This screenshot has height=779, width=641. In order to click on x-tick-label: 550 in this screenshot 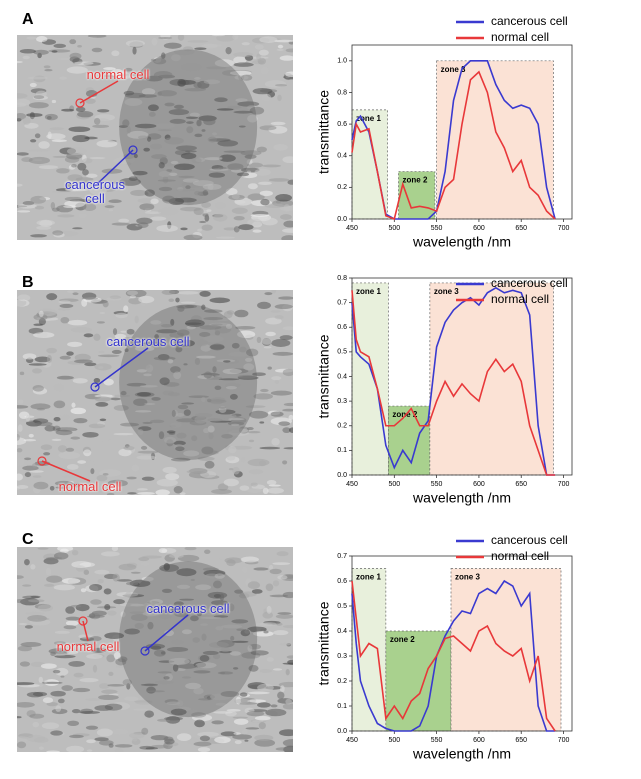, I will do `click(437, 484)`.